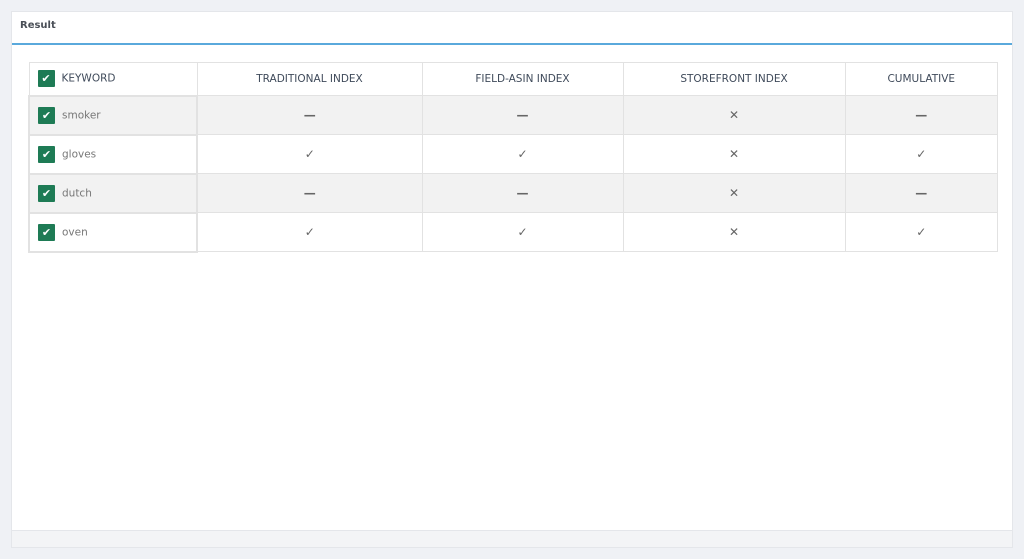 This screenshot has width=1024, height=559. I want to click on keyword-cell: ✔ smoker, so click(113, 115).